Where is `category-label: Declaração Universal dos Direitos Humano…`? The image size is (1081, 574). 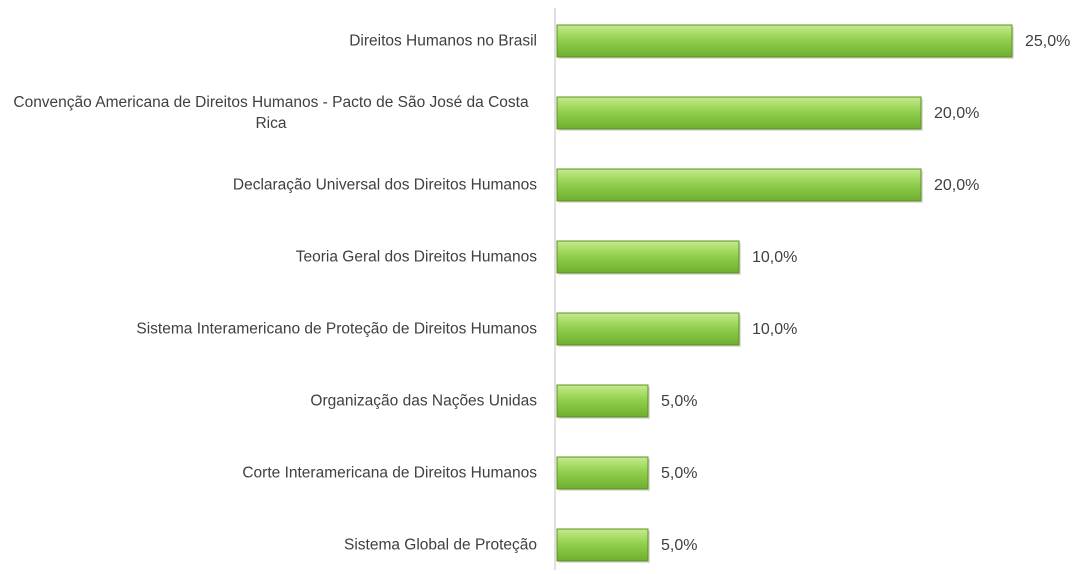
category-label: Declaração Universal dos Direitos Humano… is located at coordinates (384, 185).